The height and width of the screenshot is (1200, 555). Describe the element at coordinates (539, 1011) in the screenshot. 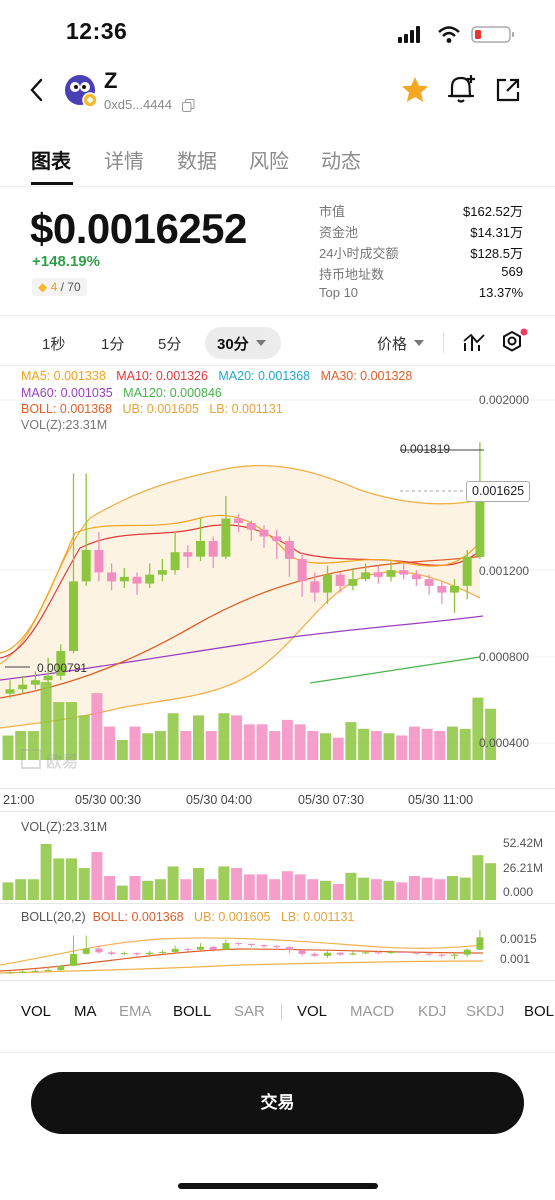

I see `indicator-tab-boll2: BOL` at that location.